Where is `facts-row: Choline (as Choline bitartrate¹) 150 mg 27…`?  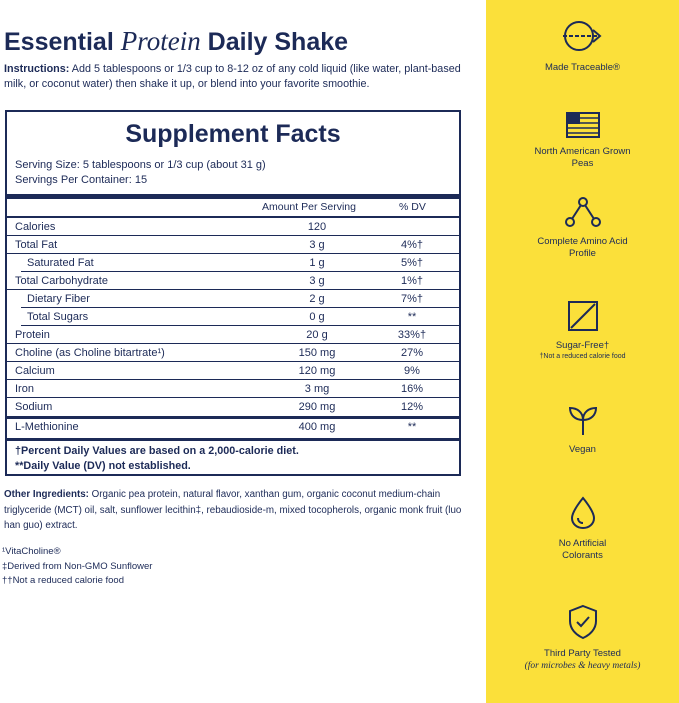 facts-row: Choline (as Choline bitartrate¹) 150 mg 27… is located at coordinates (233, 353).